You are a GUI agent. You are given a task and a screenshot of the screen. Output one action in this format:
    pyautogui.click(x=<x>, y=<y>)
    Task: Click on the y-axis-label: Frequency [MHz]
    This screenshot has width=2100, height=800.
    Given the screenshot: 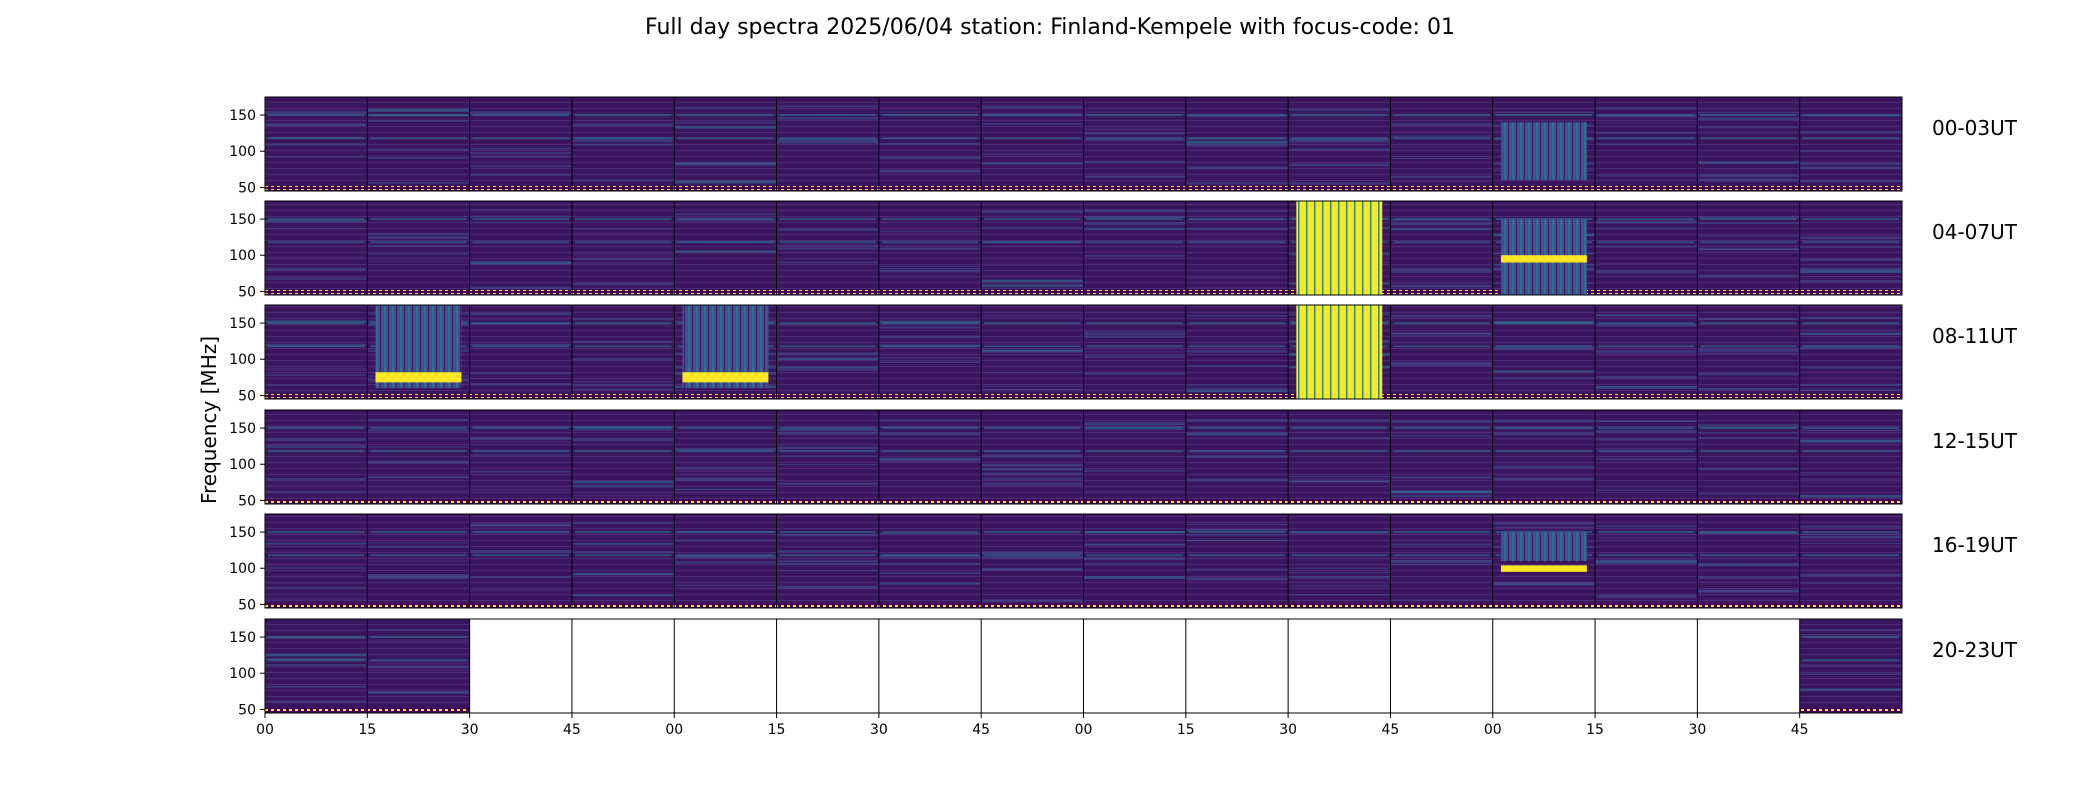 What is the action you would take?
    pyautogui.click(x=209, y=420)
    